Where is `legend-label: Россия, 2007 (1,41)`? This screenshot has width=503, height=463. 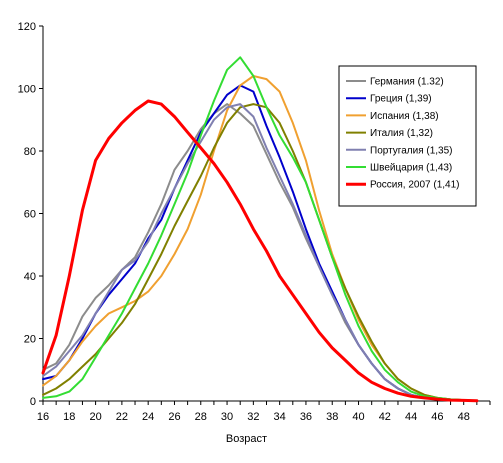
legend-label: Россия, 2007 (1,41) is located at coordinates (415, 185).